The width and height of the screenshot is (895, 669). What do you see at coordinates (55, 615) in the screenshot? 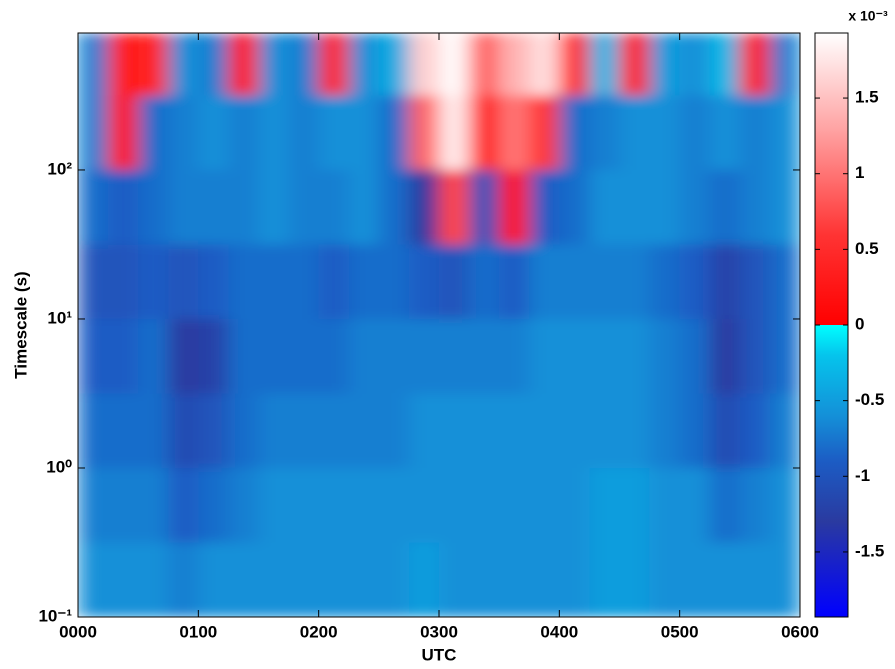
I see `y-tick-label: 10⁻¹` at bounding box center [55, 615].